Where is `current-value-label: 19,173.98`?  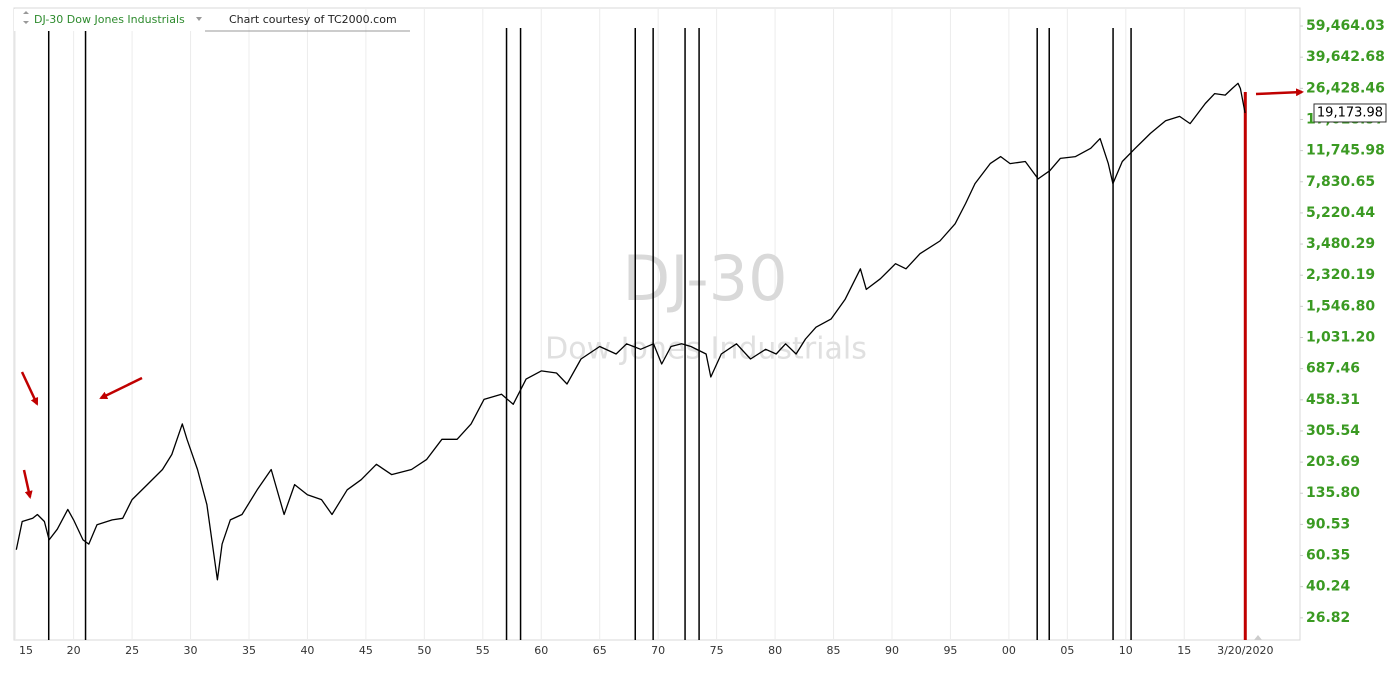 current-value-label: 19,173.98 is located at coordinates (1350, 112).